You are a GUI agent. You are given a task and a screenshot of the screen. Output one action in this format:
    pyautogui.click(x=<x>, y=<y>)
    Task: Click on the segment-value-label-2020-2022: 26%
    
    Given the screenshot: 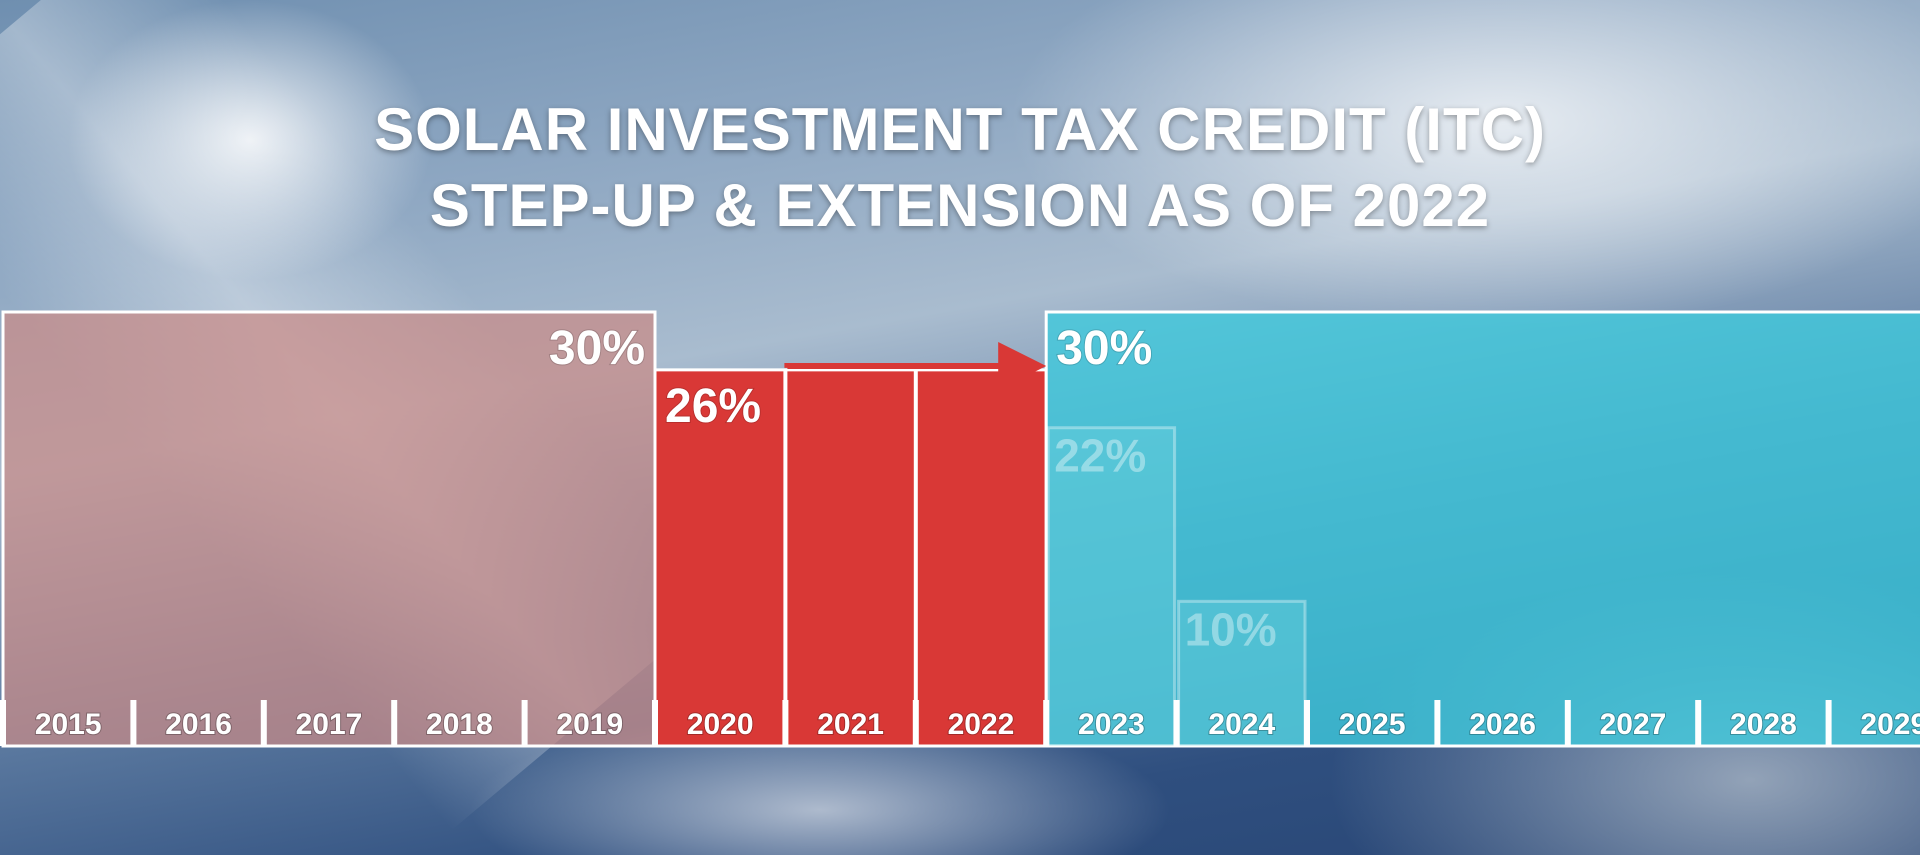 What is the action you would take?
    pyautogui.click(x=713, y=406)
    